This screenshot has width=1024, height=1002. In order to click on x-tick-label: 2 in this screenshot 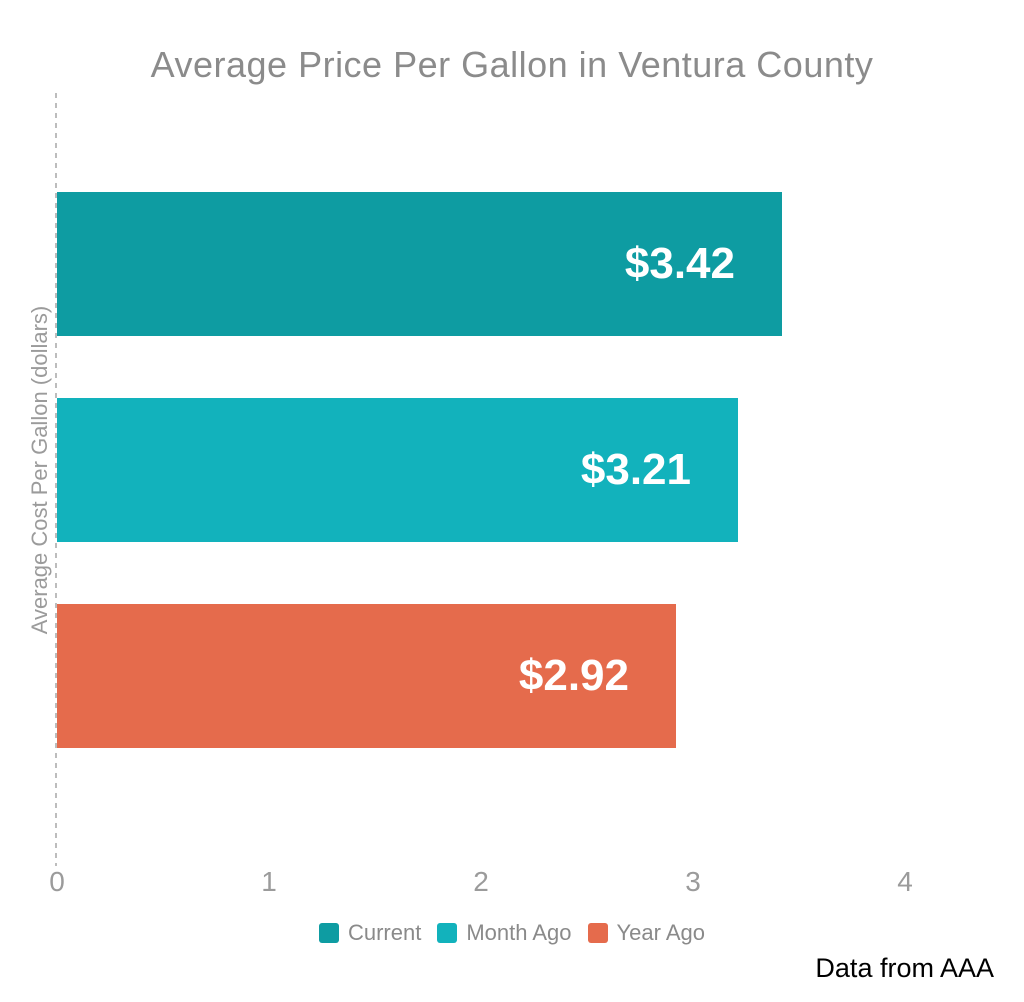, I will do `click(481, 881)`.